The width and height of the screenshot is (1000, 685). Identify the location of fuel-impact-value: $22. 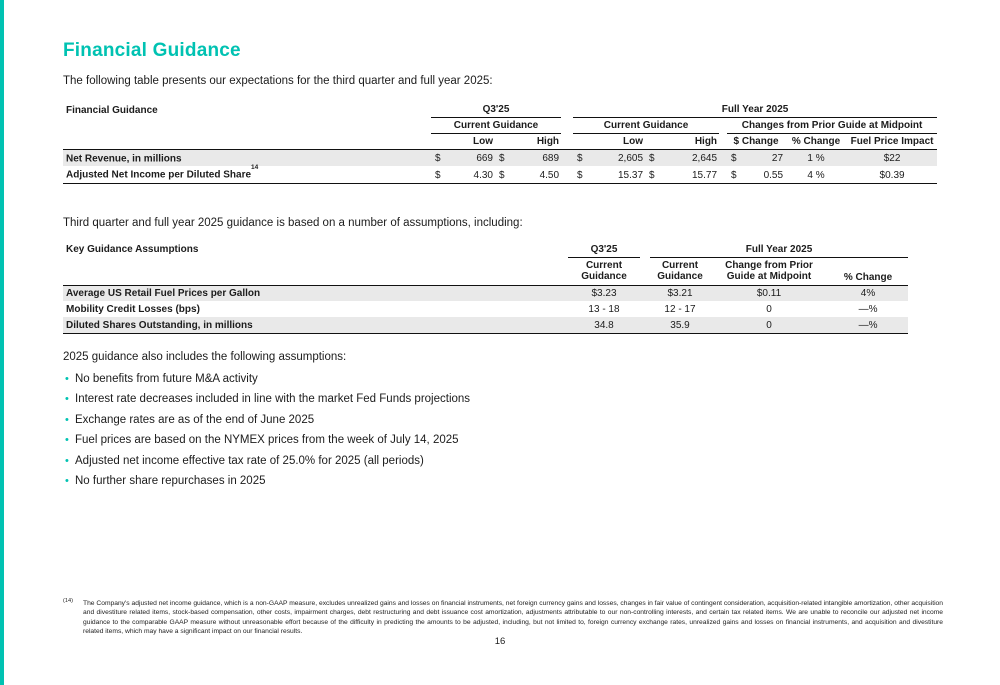
(892, 158).